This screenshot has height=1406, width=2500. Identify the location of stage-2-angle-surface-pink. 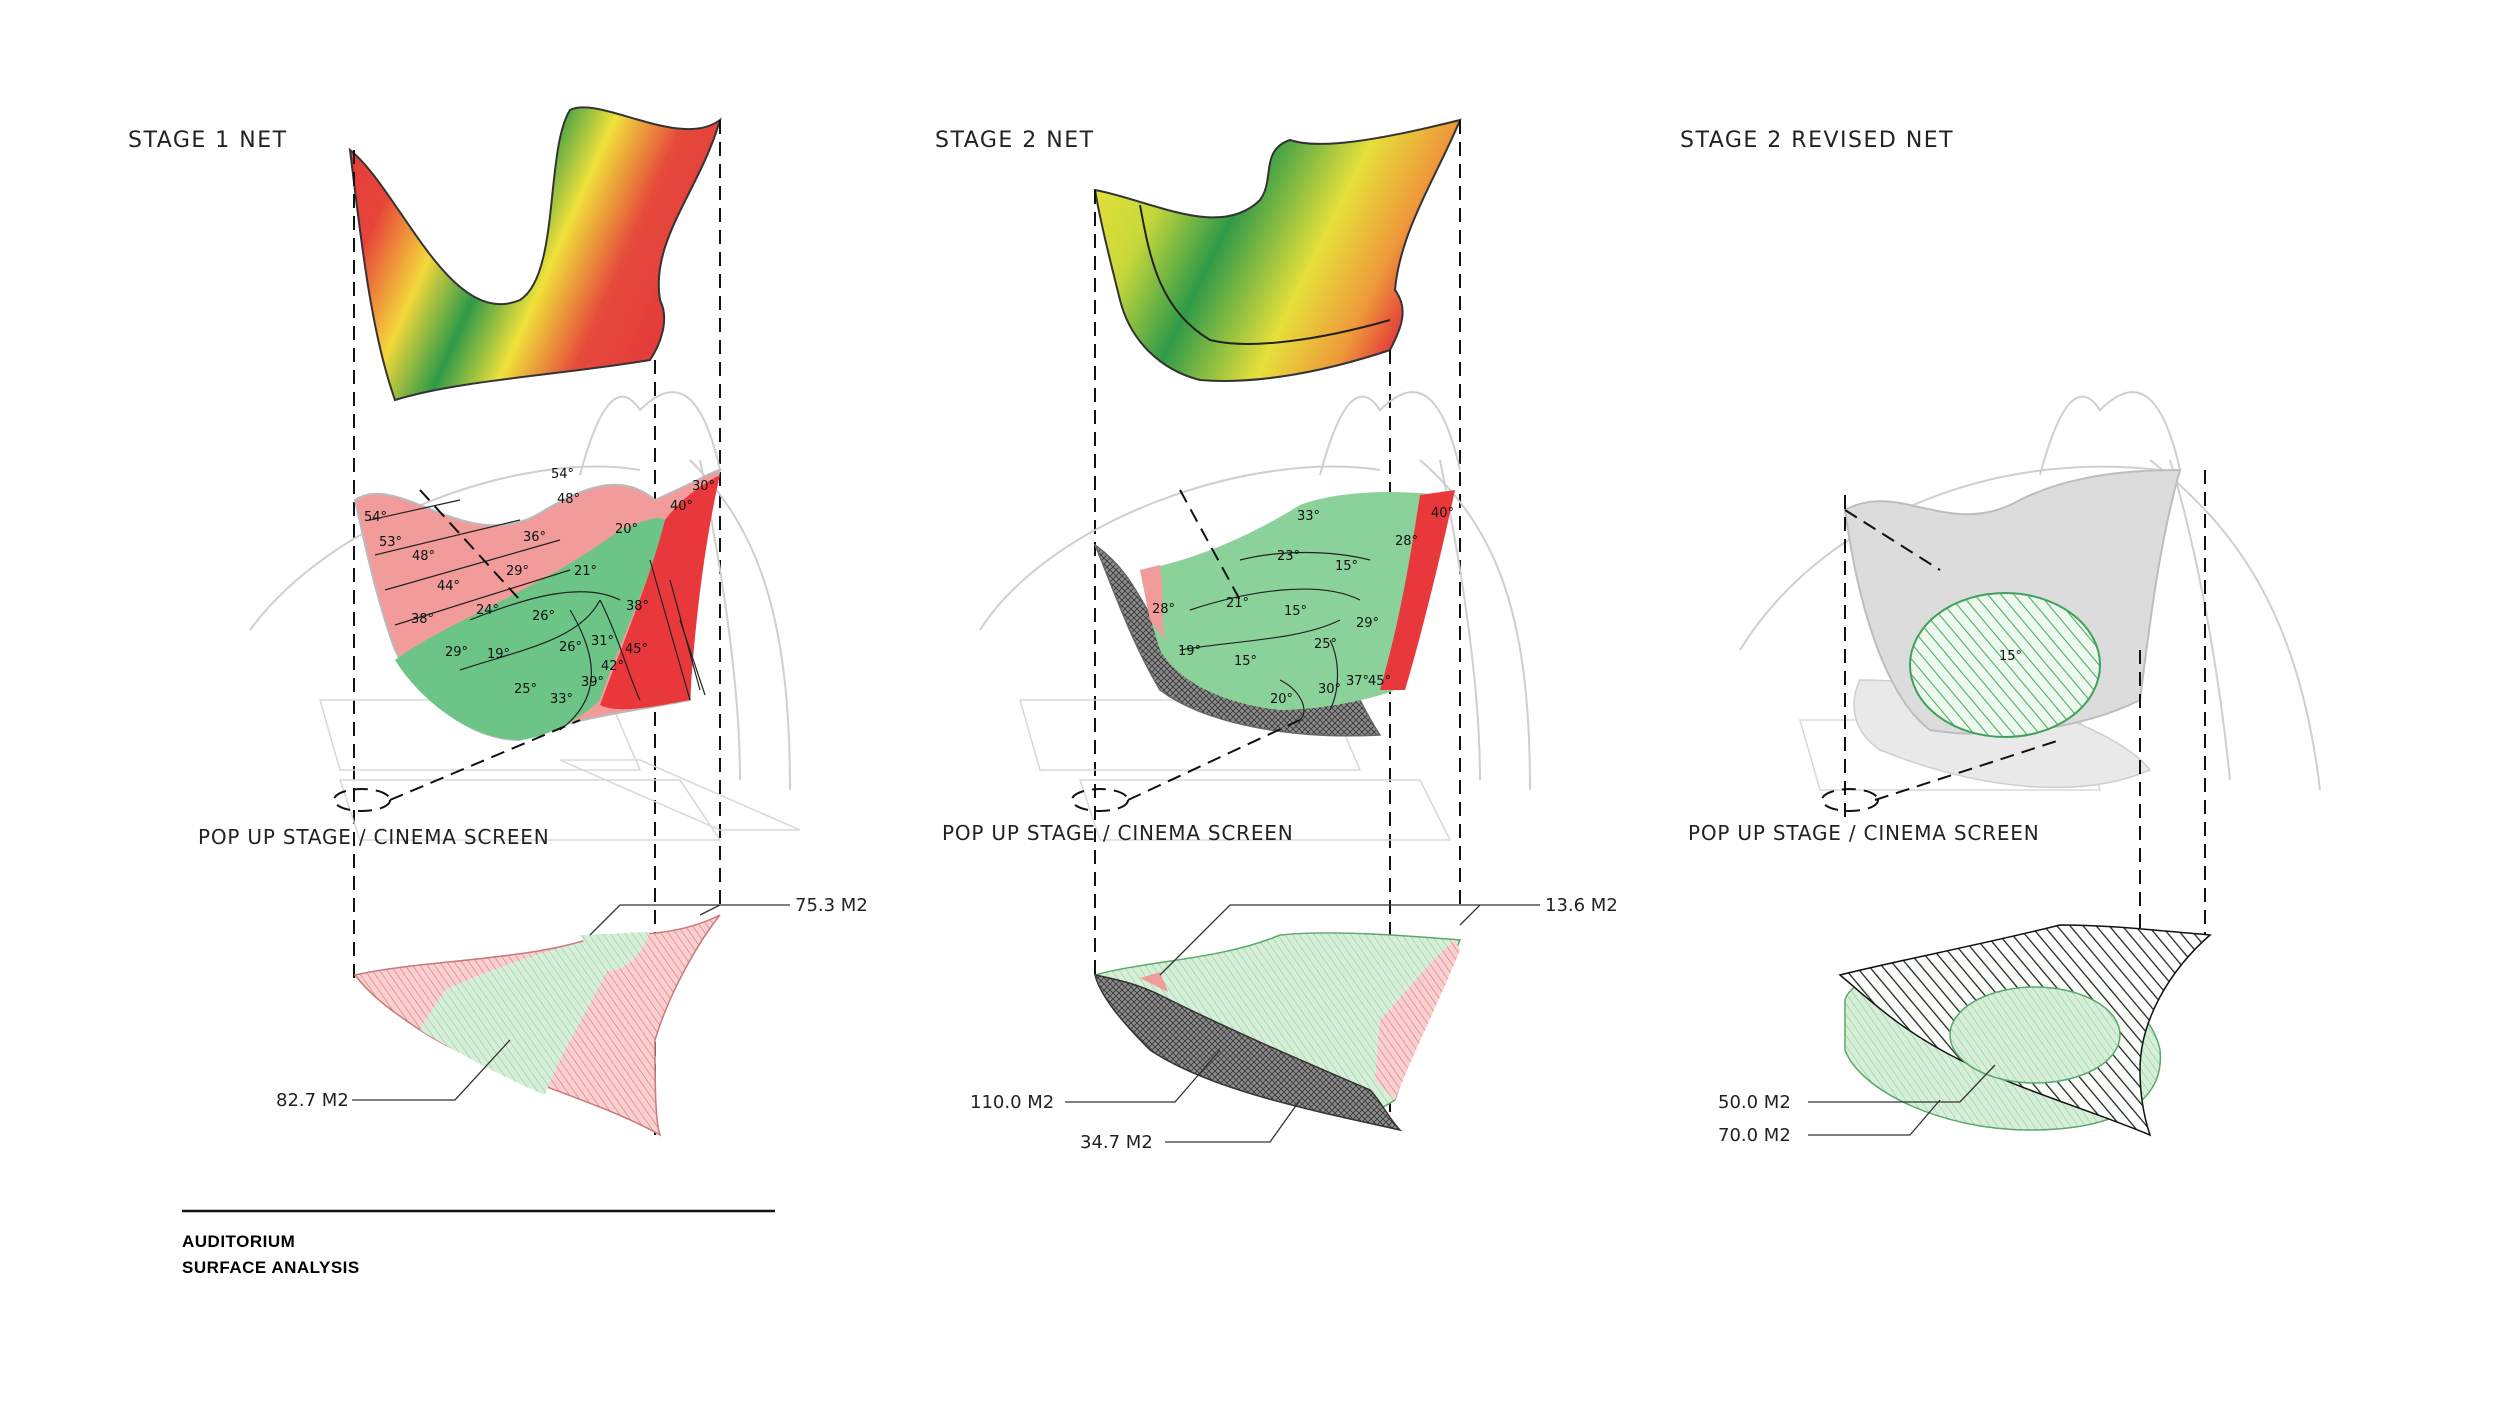
(1152, 602).